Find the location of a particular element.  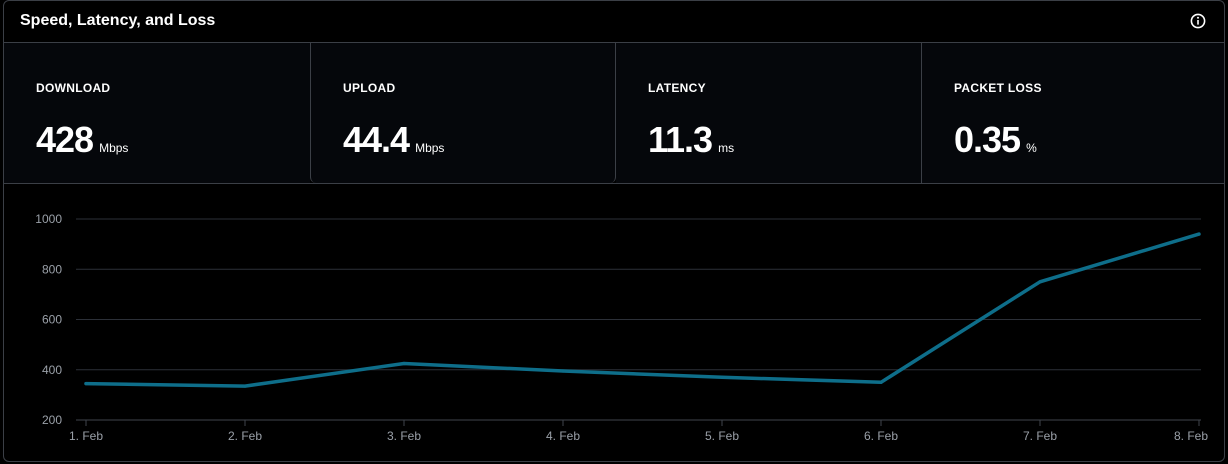

x-tick-label: 2. Feb is located at coordinates (245, 436).